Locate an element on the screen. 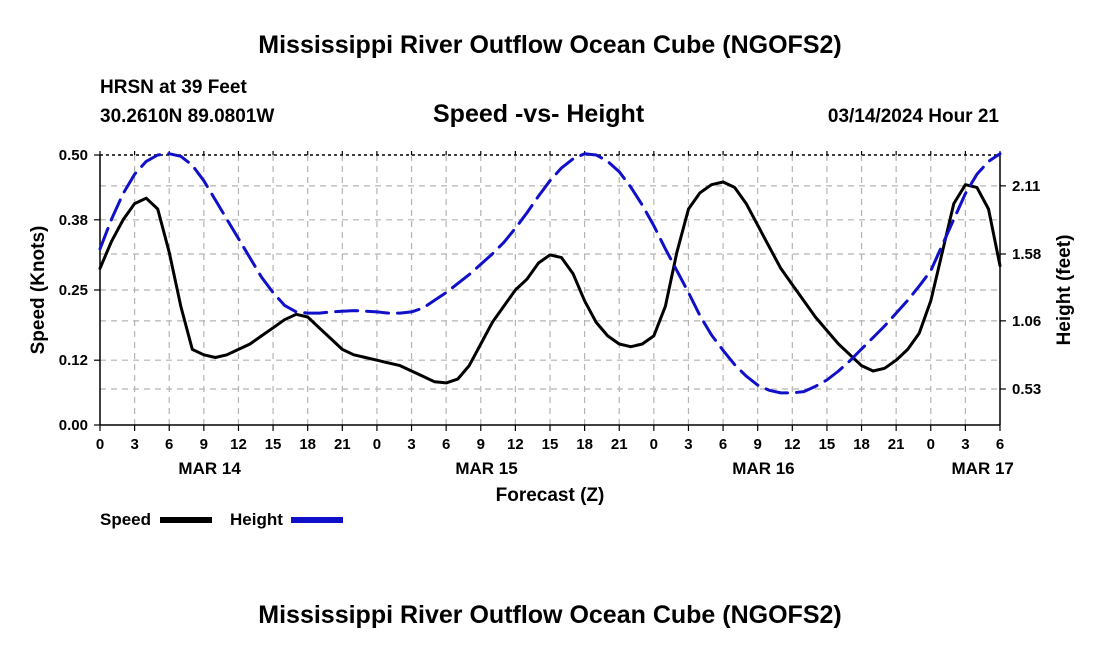  y-axis-label: Speed (Knots) is located at coordinates (38, 290).